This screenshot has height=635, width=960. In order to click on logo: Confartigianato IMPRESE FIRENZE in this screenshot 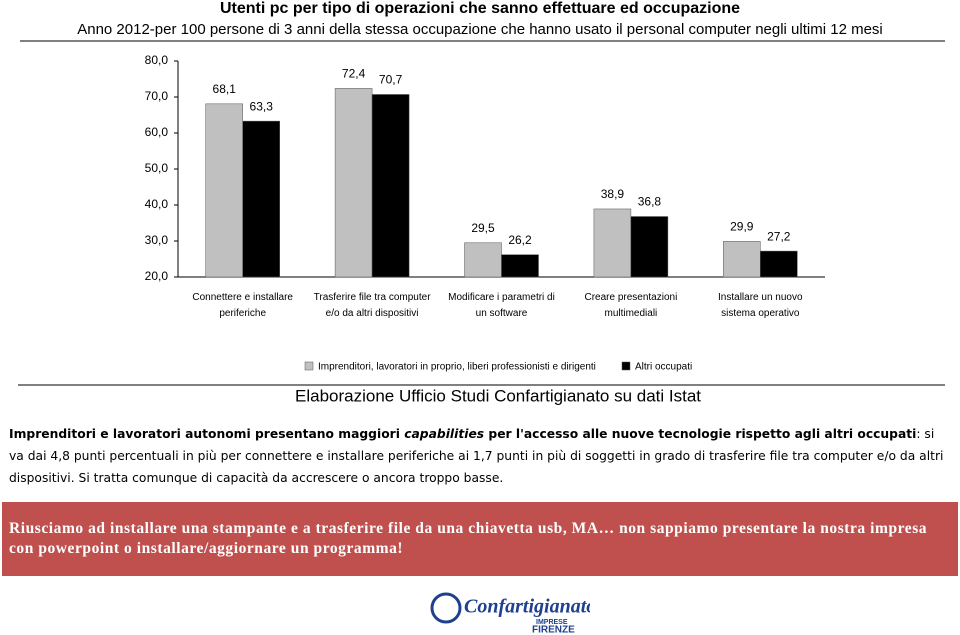, I will do `click(510, 613)`.